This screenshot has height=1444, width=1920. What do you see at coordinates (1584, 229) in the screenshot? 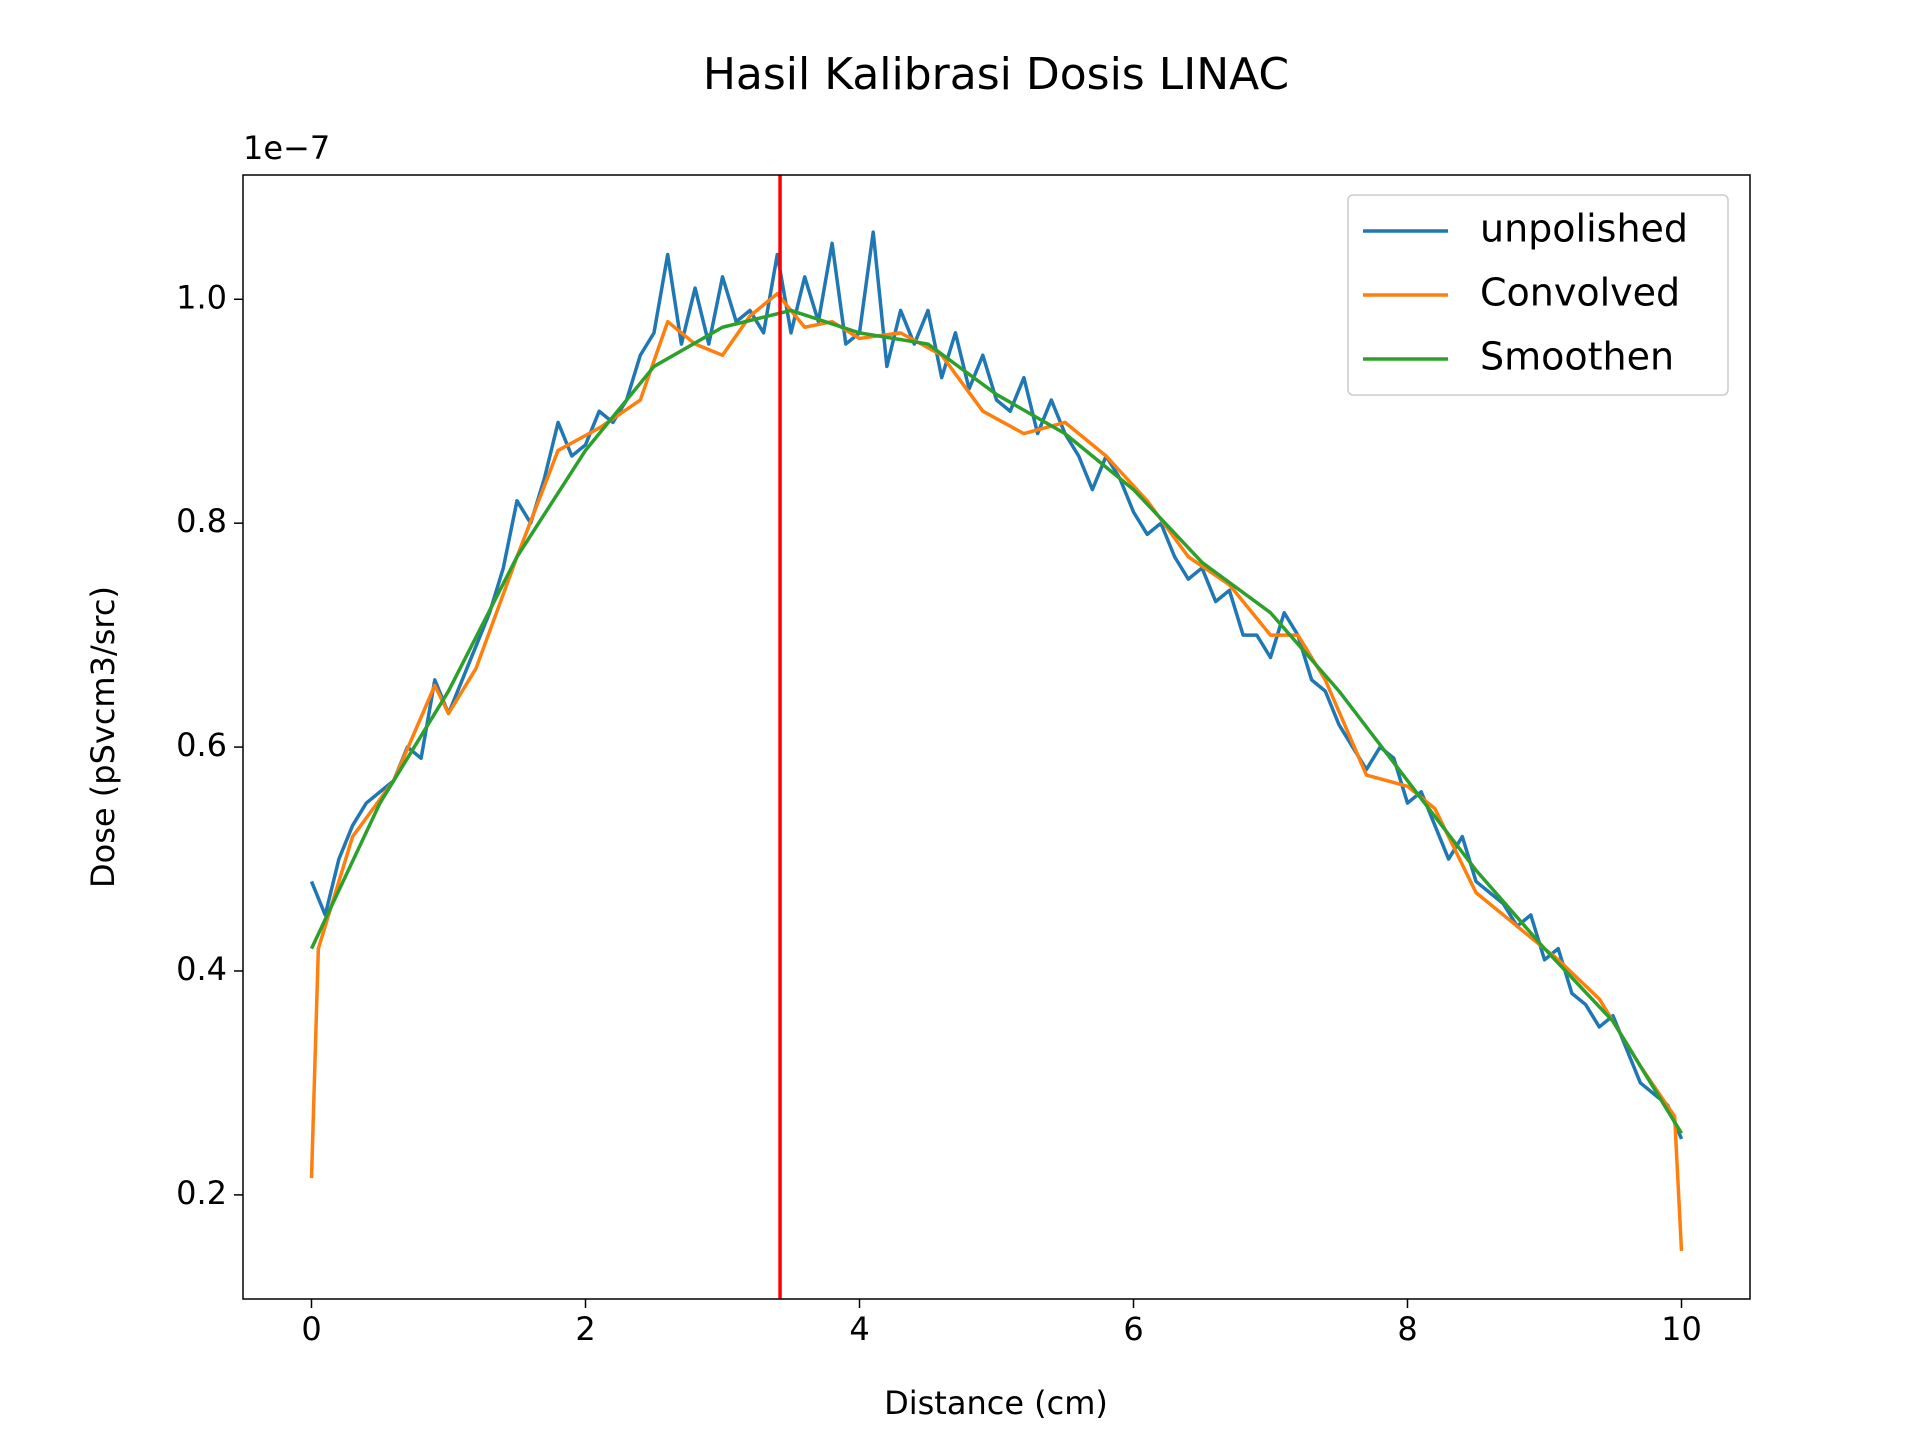
I see `legend-label: unpolished` at bounding box center [1584, 229].